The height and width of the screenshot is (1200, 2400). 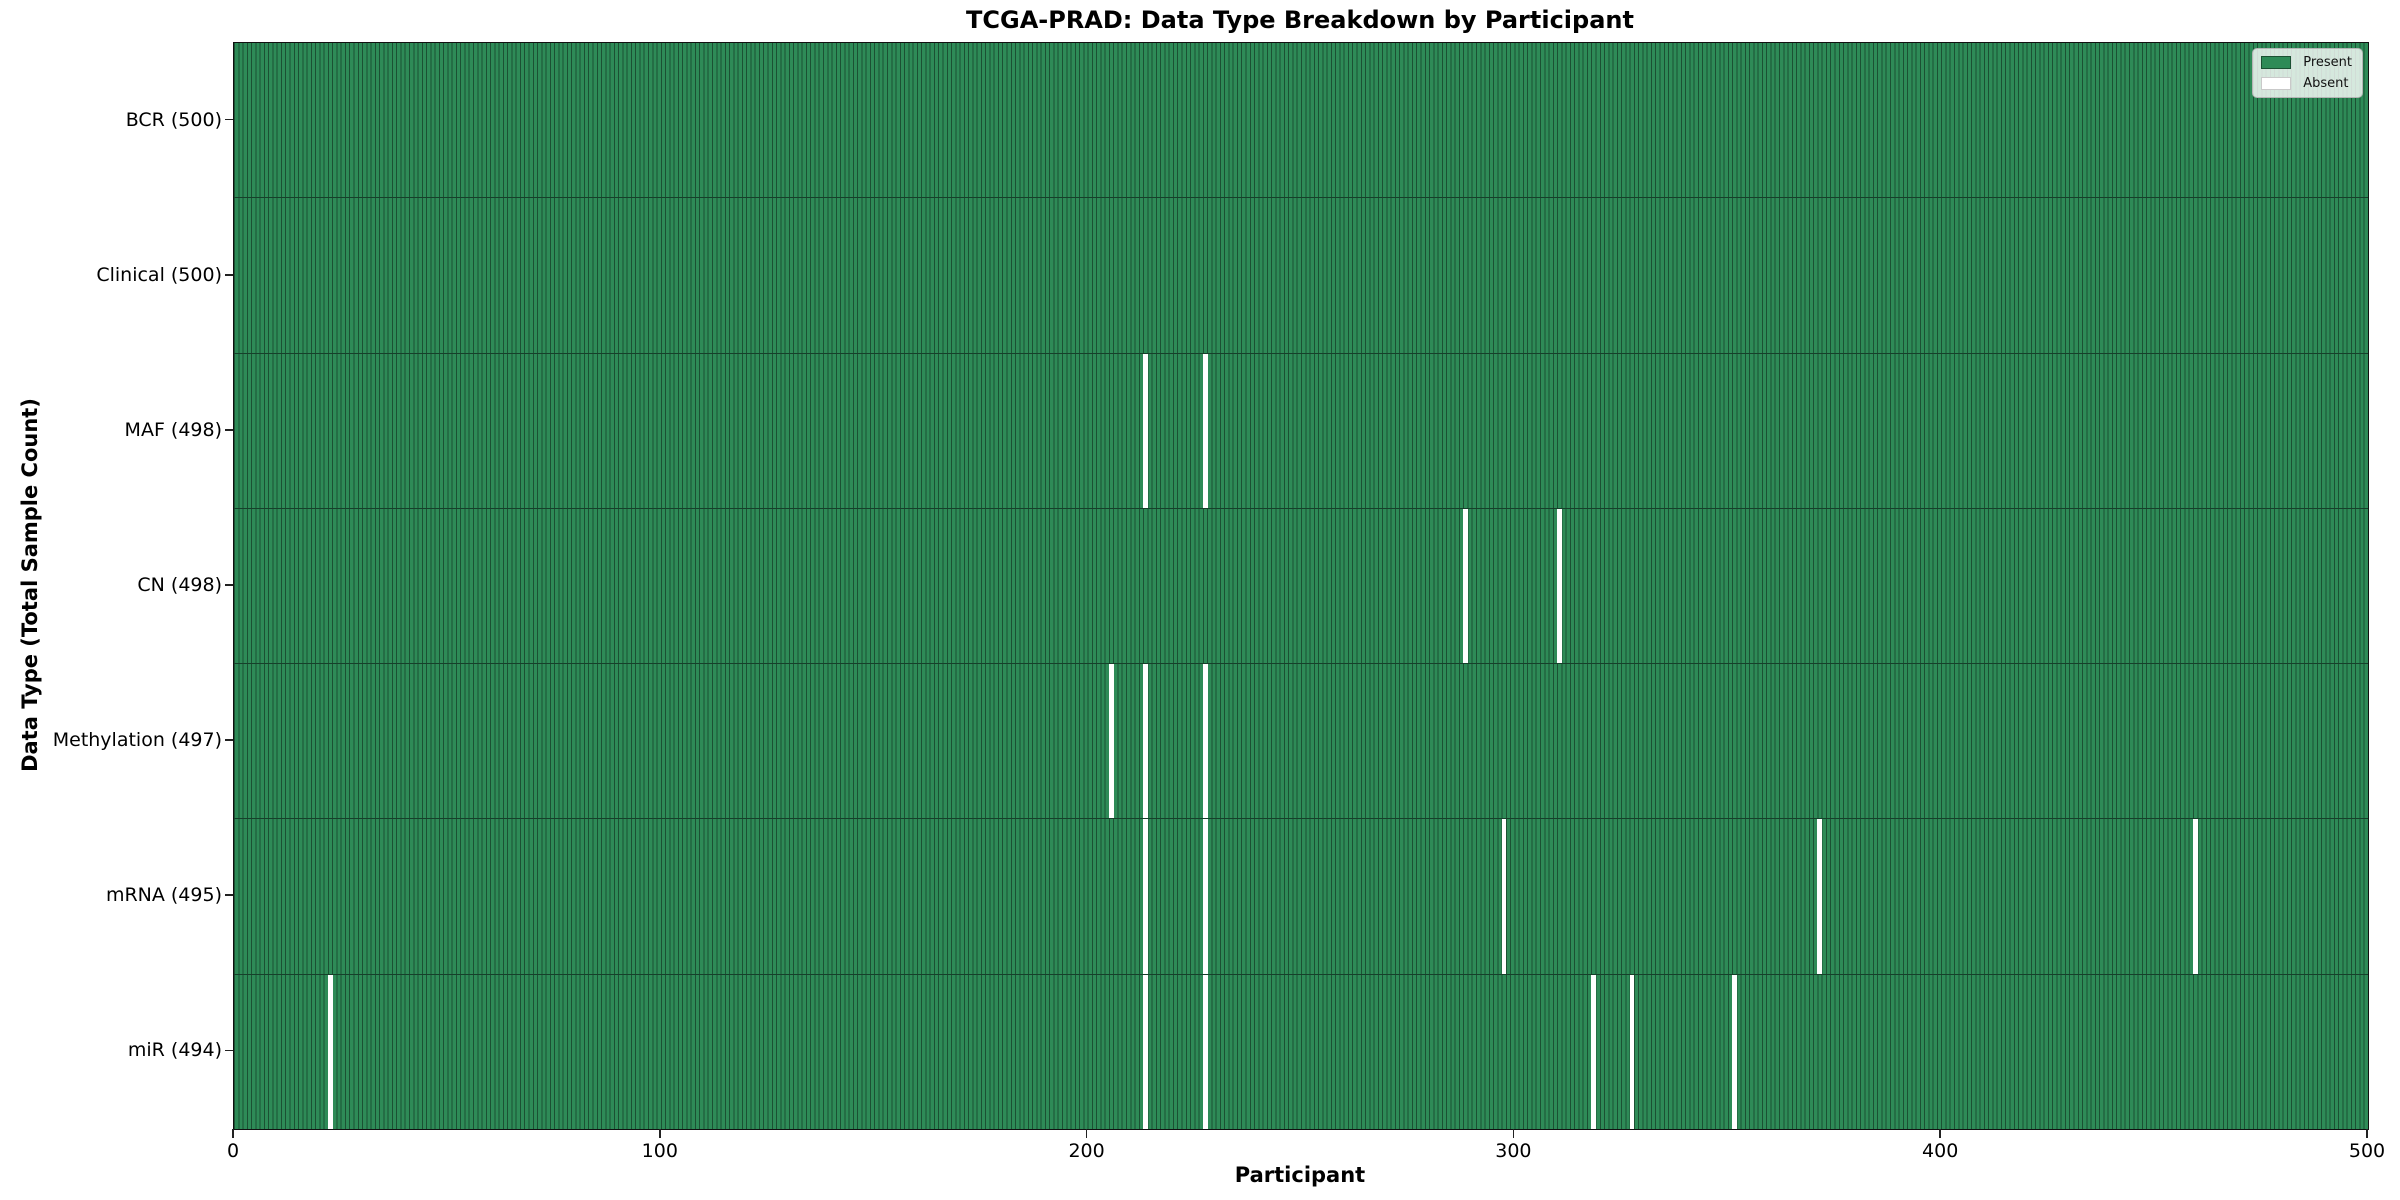 I want to click on legend-label-absent: Absent, so click(x=2326, y=83).